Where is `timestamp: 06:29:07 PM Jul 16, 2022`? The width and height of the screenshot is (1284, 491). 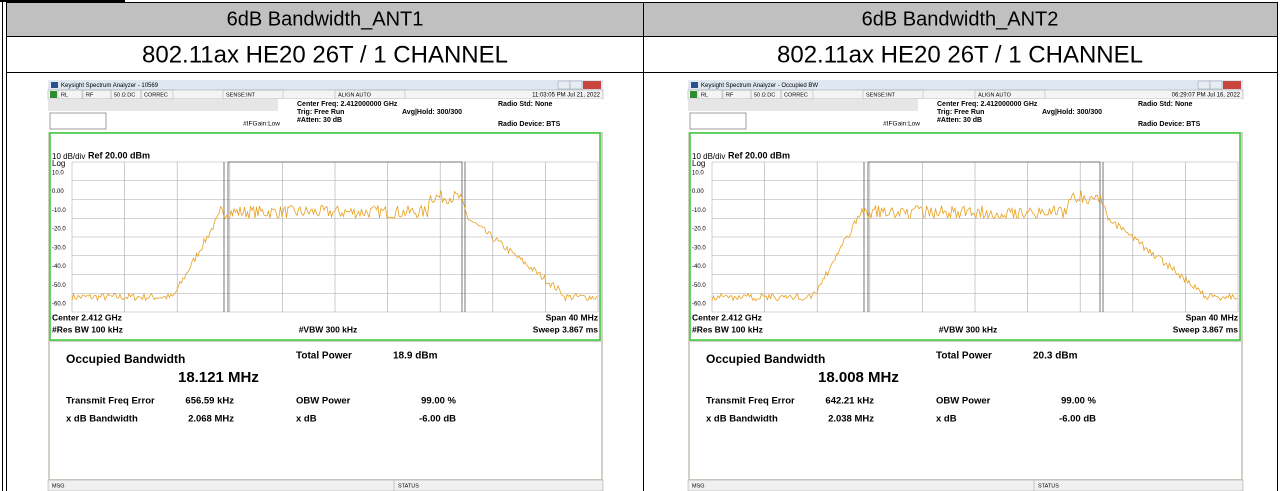
timestamp: 06:29:07 PM Jul 16, 2022 is located at coordinates (1206, 96).